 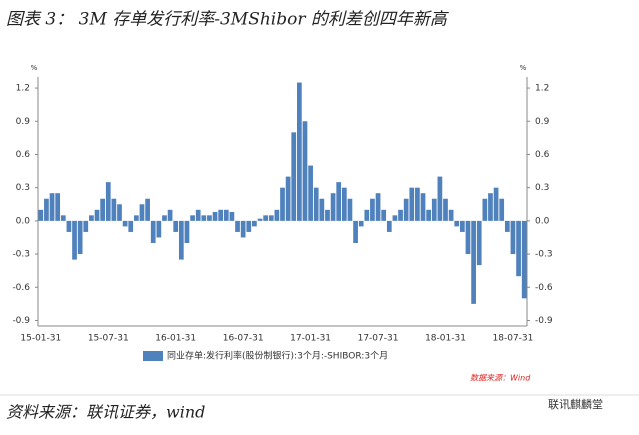 What do you see at coordinates (575, 404) in the screenshot?
I see `watermark: 联讯麒麟堂` at bounding box center [575, 404].